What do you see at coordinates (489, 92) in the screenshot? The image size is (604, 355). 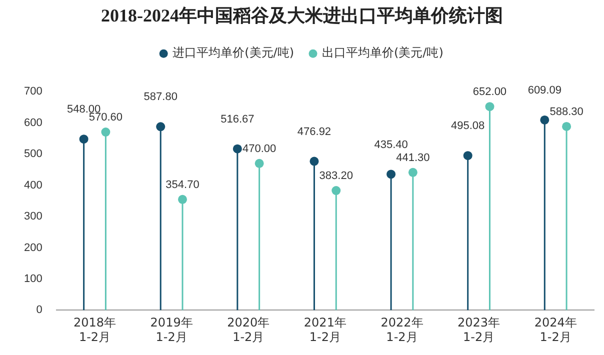 I see `data-label: 652.00` at bounding box center [489, 92].